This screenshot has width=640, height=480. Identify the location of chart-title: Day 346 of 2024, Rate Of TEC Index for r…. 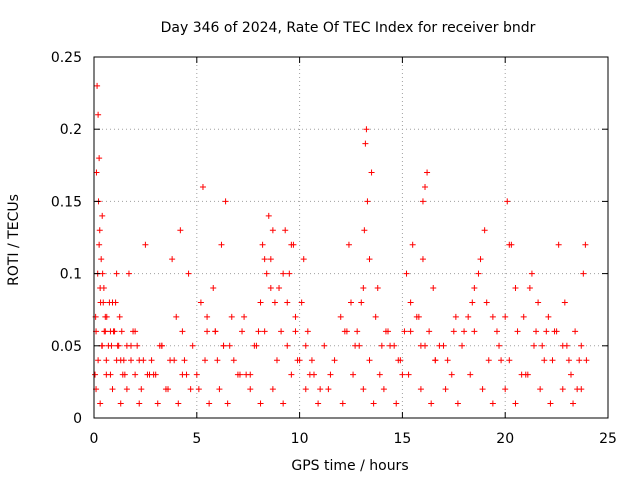
(348, 28).